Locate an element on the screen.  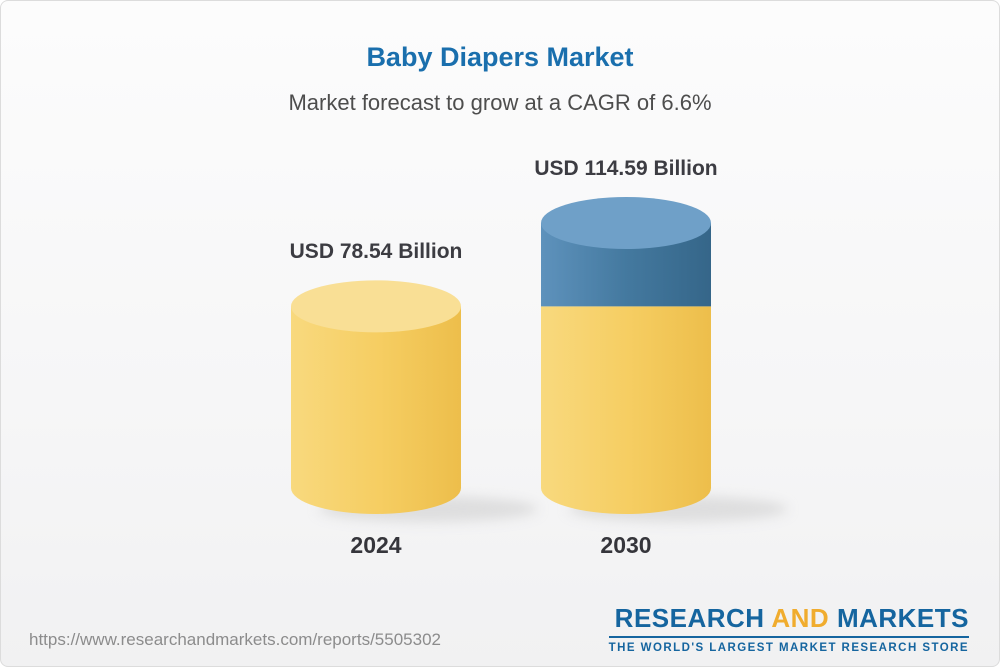
logo-divider-rule is located at coordinates (788, 637).